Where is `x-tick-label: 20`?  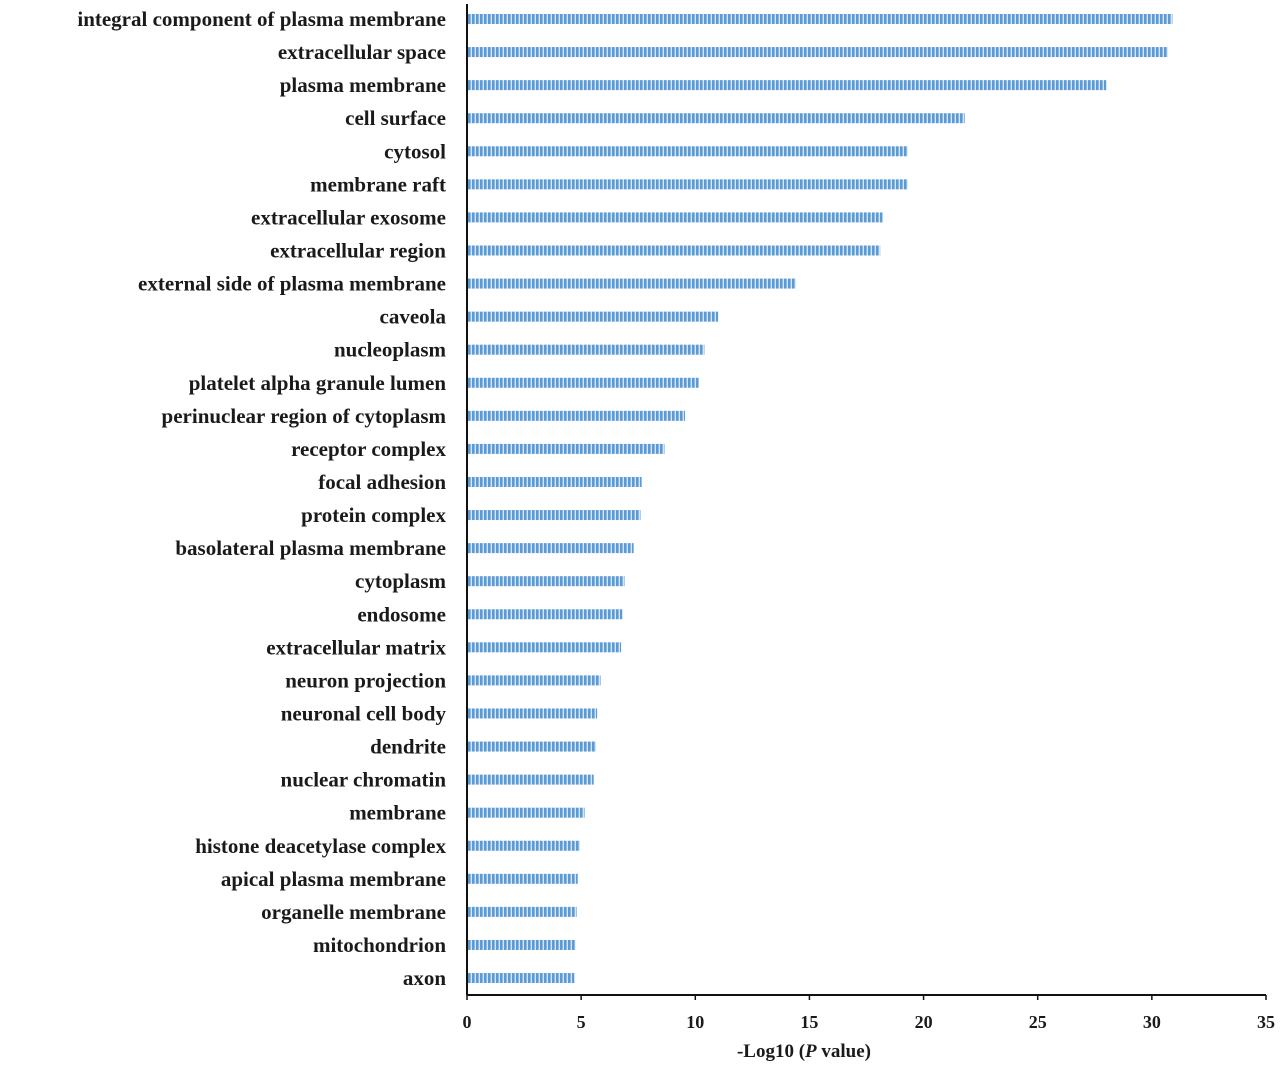
x-tick-label: 20 is located at coordinates (924, 1022).